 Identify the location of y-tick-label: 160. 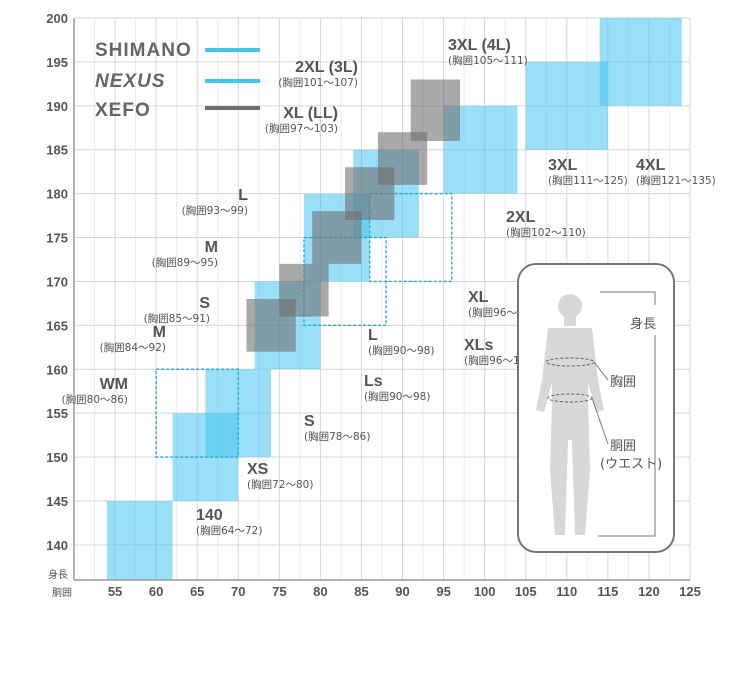
(57, 369).